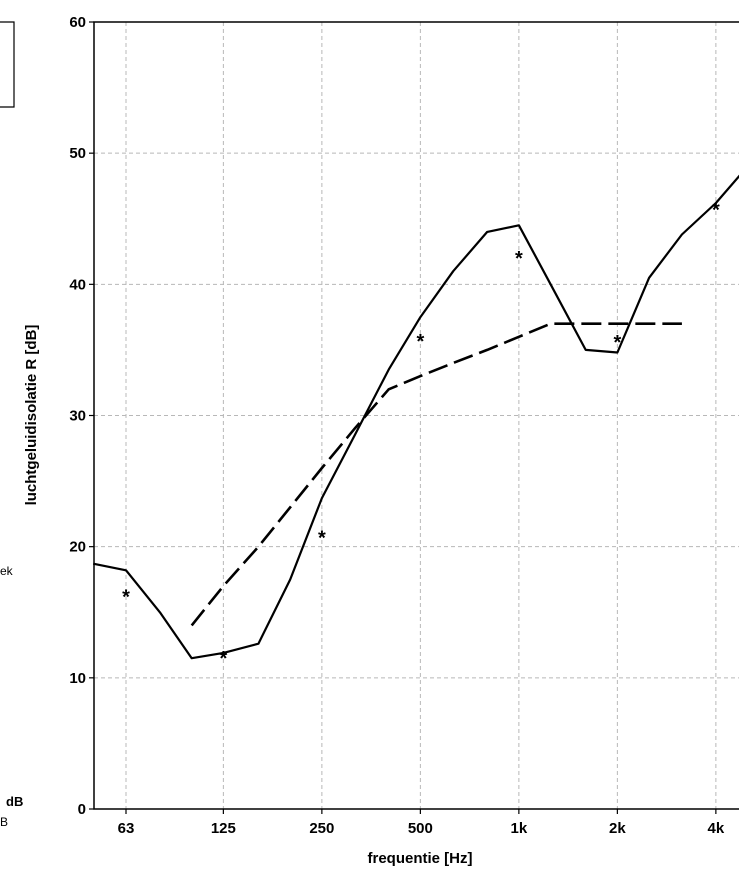 The image size is (739, 870). What do you see at coordinates (617, 828) in the screenshot?
I see `x-tick-label: 2k` at bounding box center [617, 828].